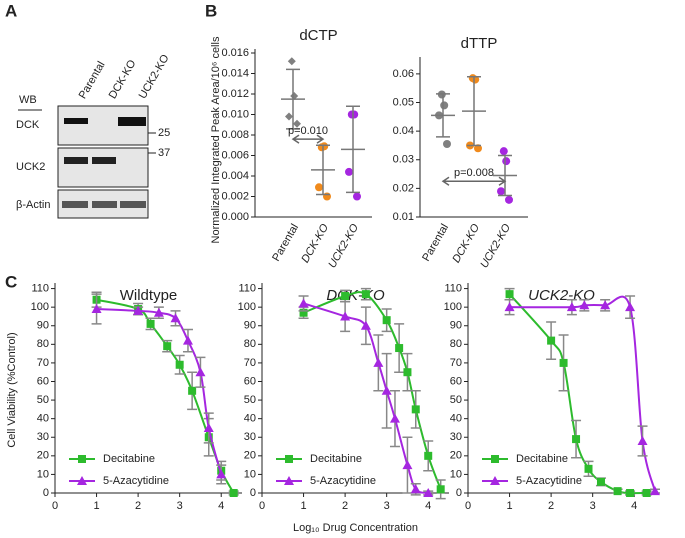 This screenshot has width=685, height=538. Describe the element at coordinates (456, 456) in the screenshot. I see `y-tick-label: 20` at that location.